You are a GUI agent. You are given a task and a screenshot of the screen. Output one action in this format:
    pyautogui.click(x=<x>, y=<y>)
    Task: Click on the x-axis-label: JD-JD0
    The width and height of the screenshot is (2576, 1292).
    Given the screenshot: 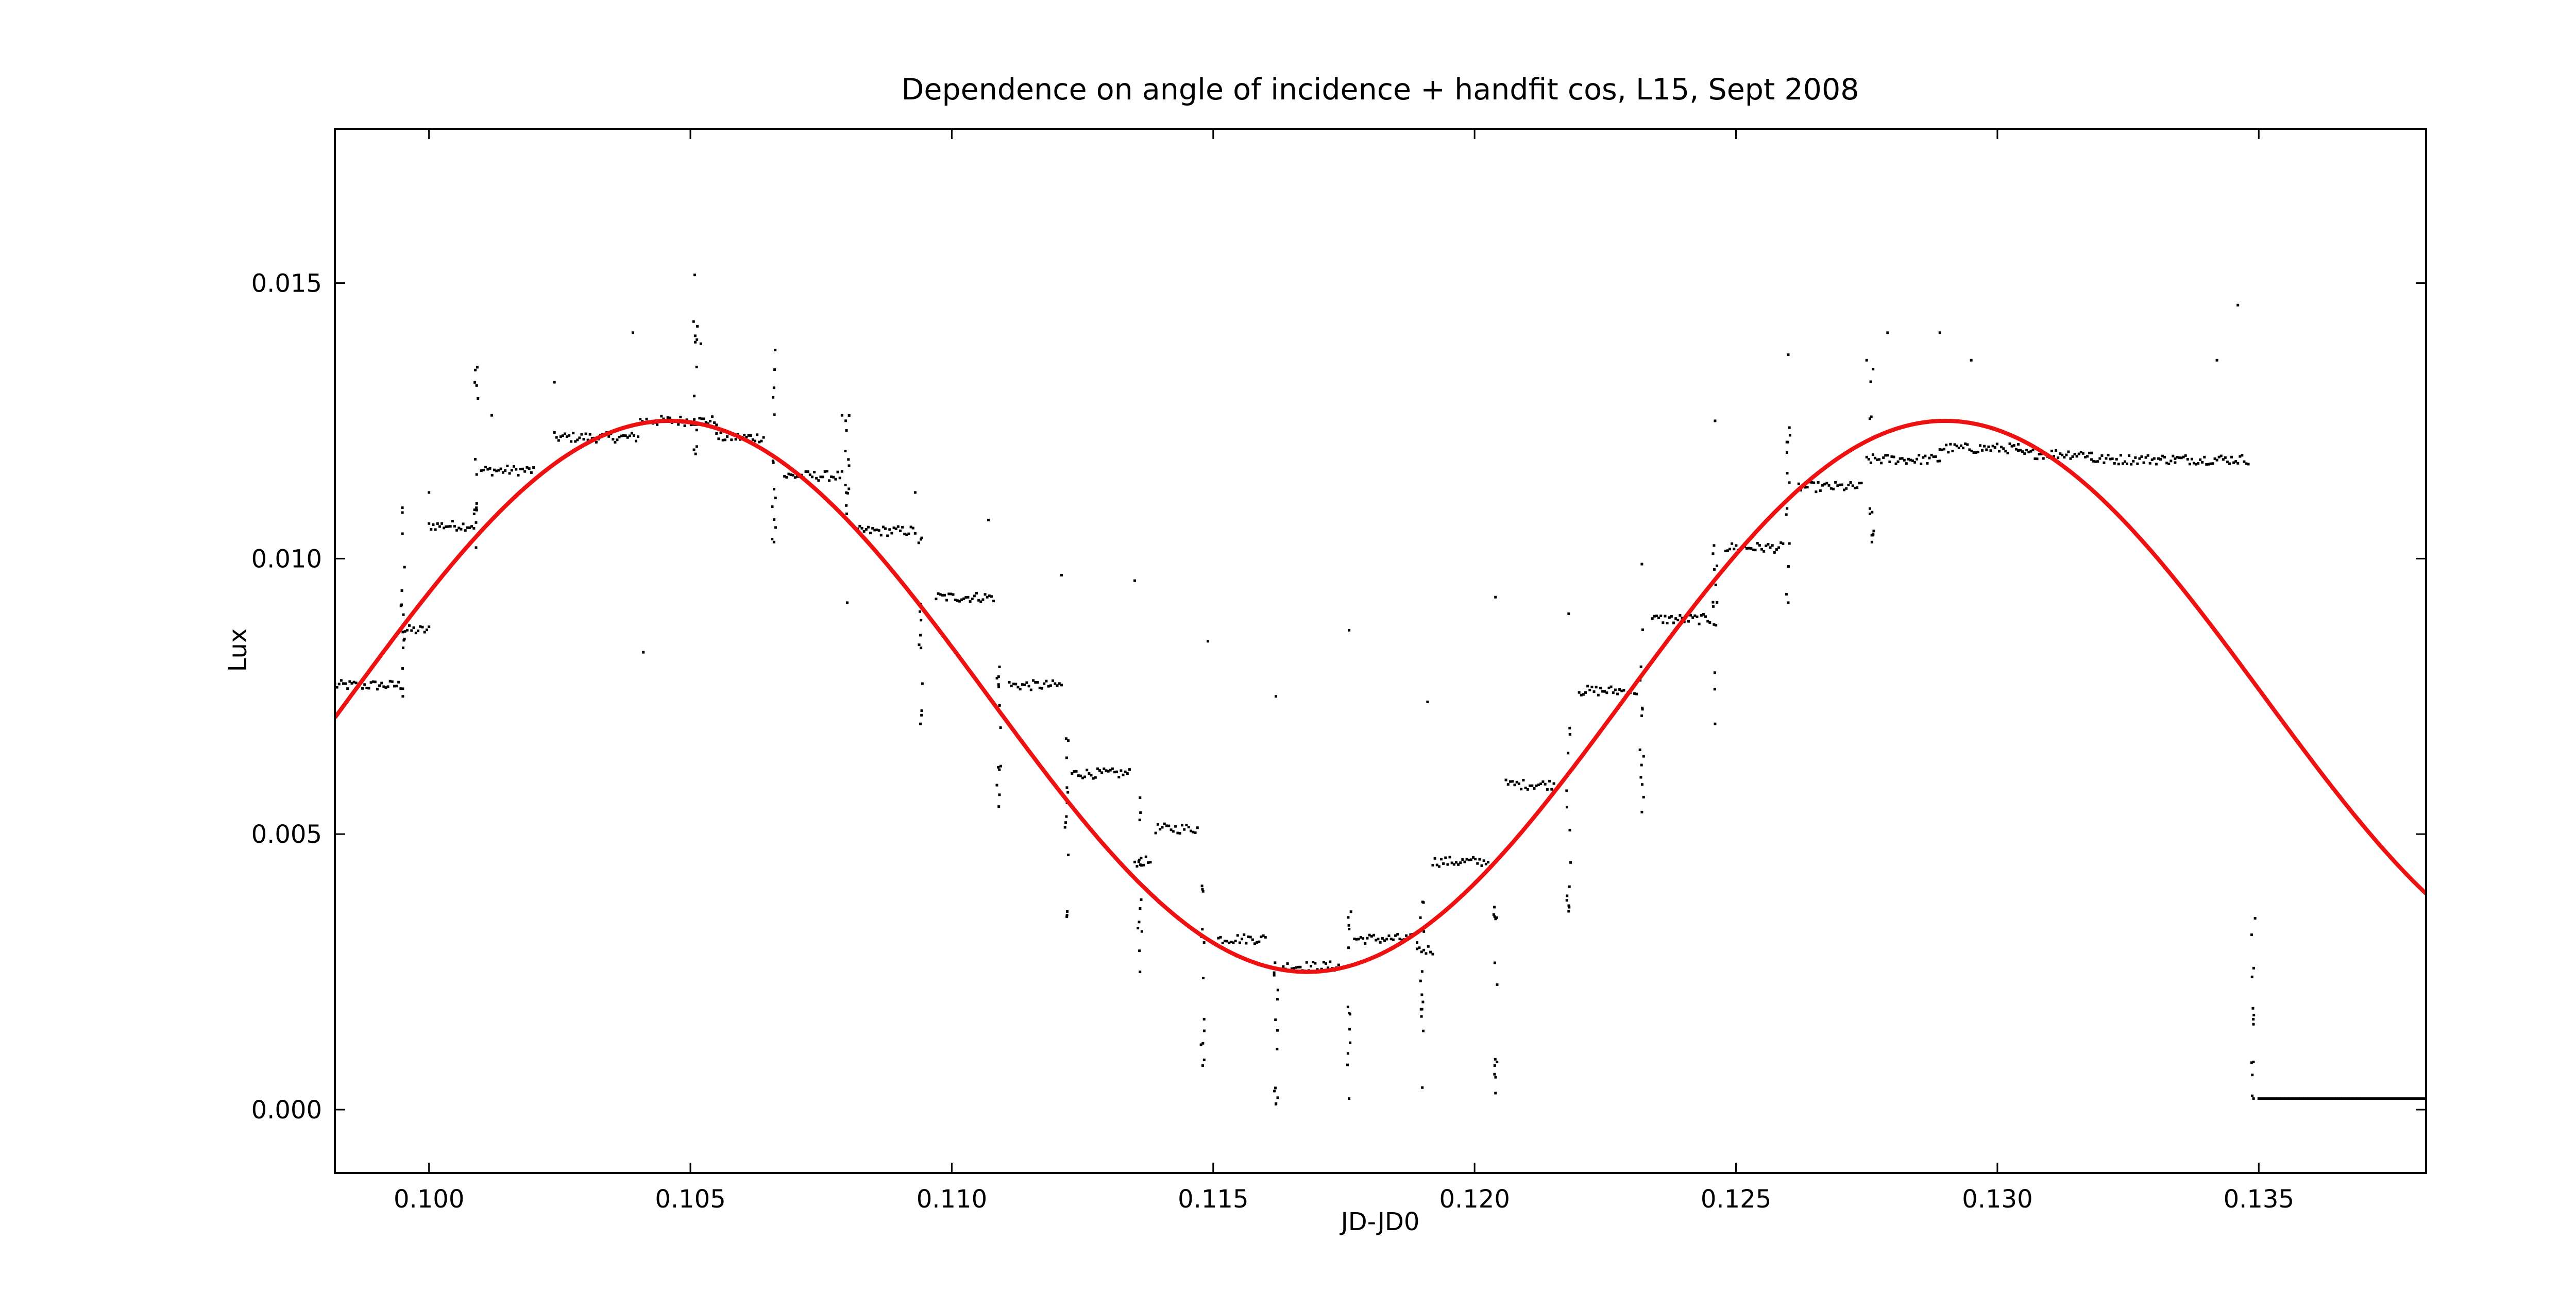 What is the action you would take?
    pyautogui.click(x=1380, y=1222)
    